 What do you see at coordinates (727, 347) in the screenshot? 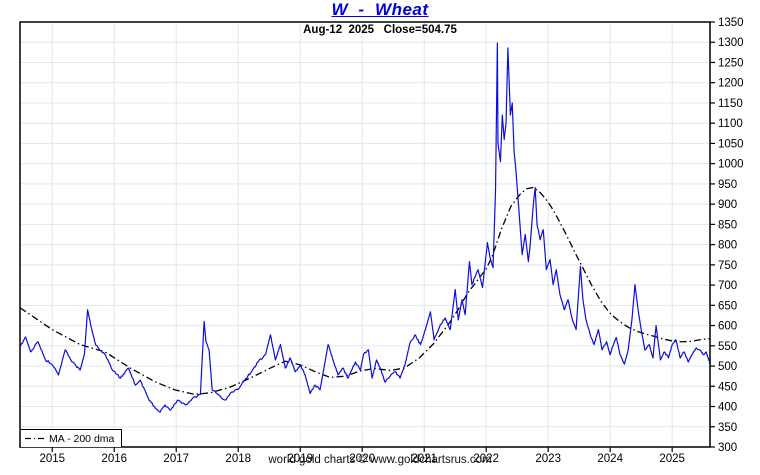
I see `y-axis-tick-label: 550` at bounding box center [727, 347].